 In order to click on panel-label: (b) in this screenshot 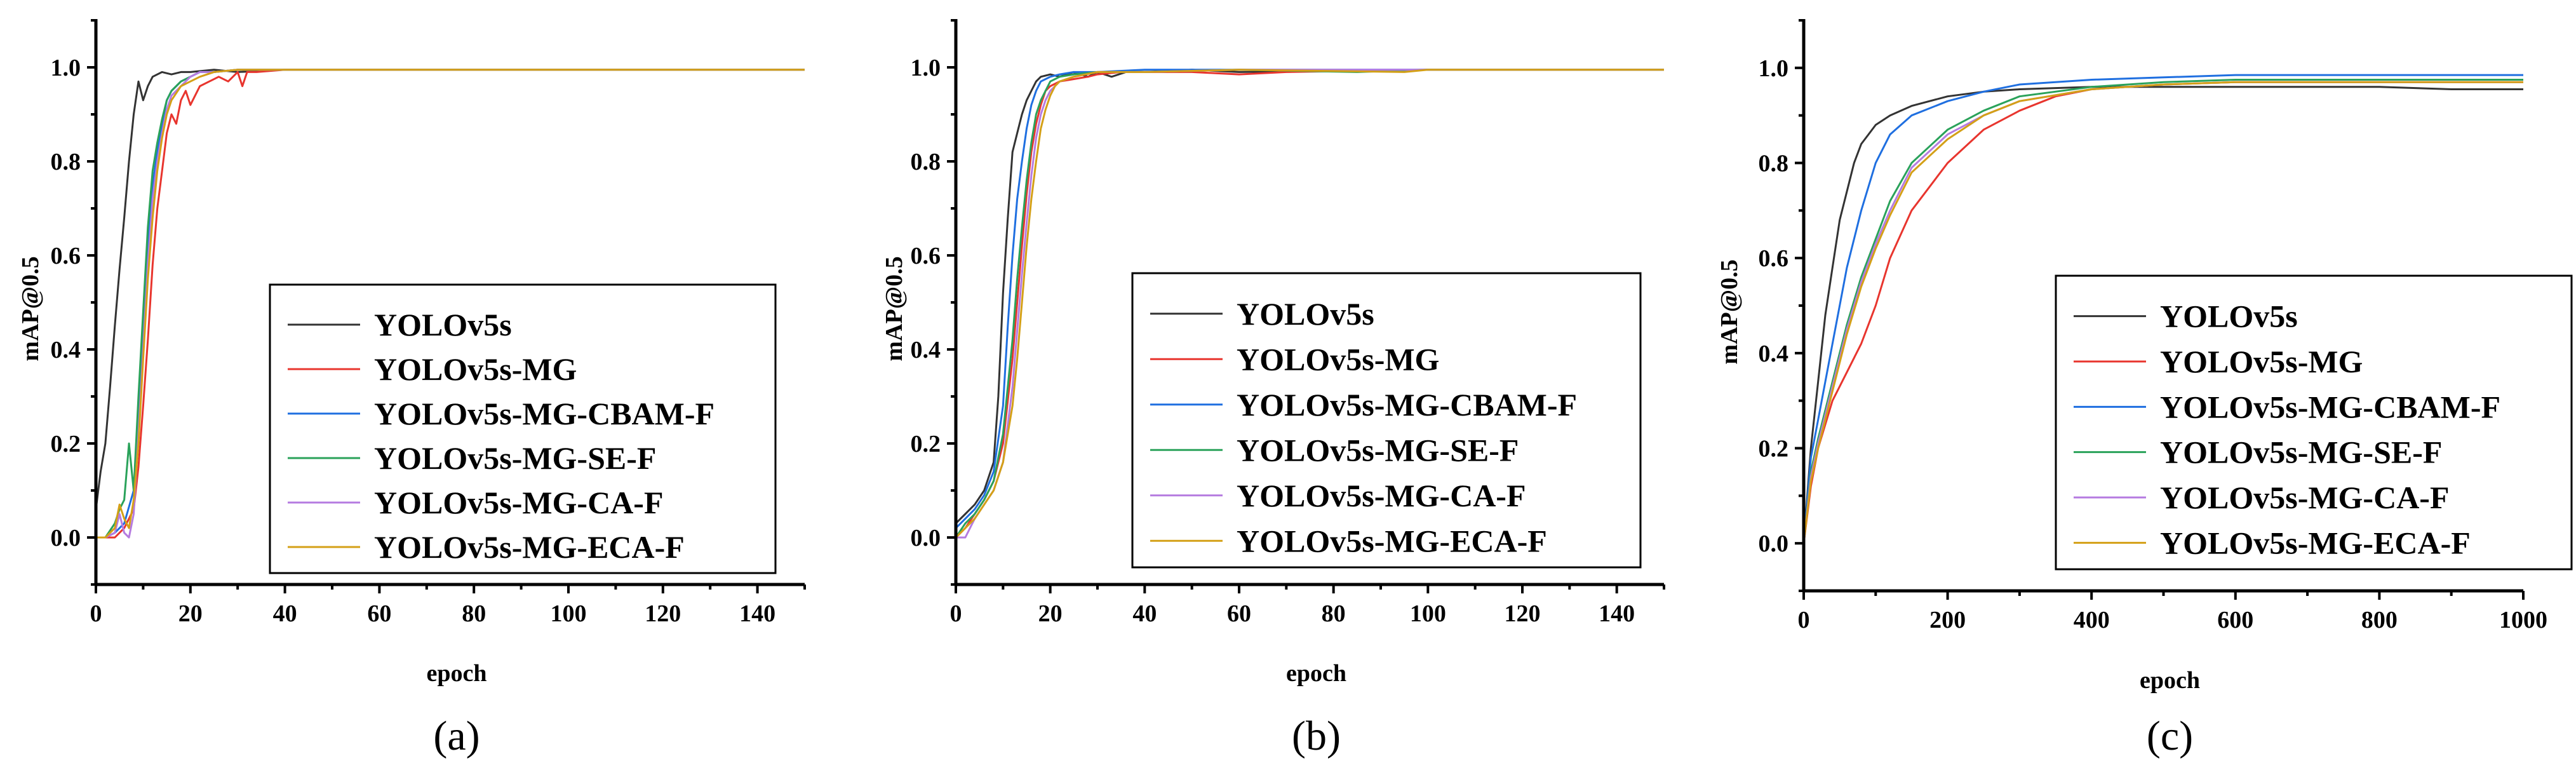, I will do `click(1316, 736)`.